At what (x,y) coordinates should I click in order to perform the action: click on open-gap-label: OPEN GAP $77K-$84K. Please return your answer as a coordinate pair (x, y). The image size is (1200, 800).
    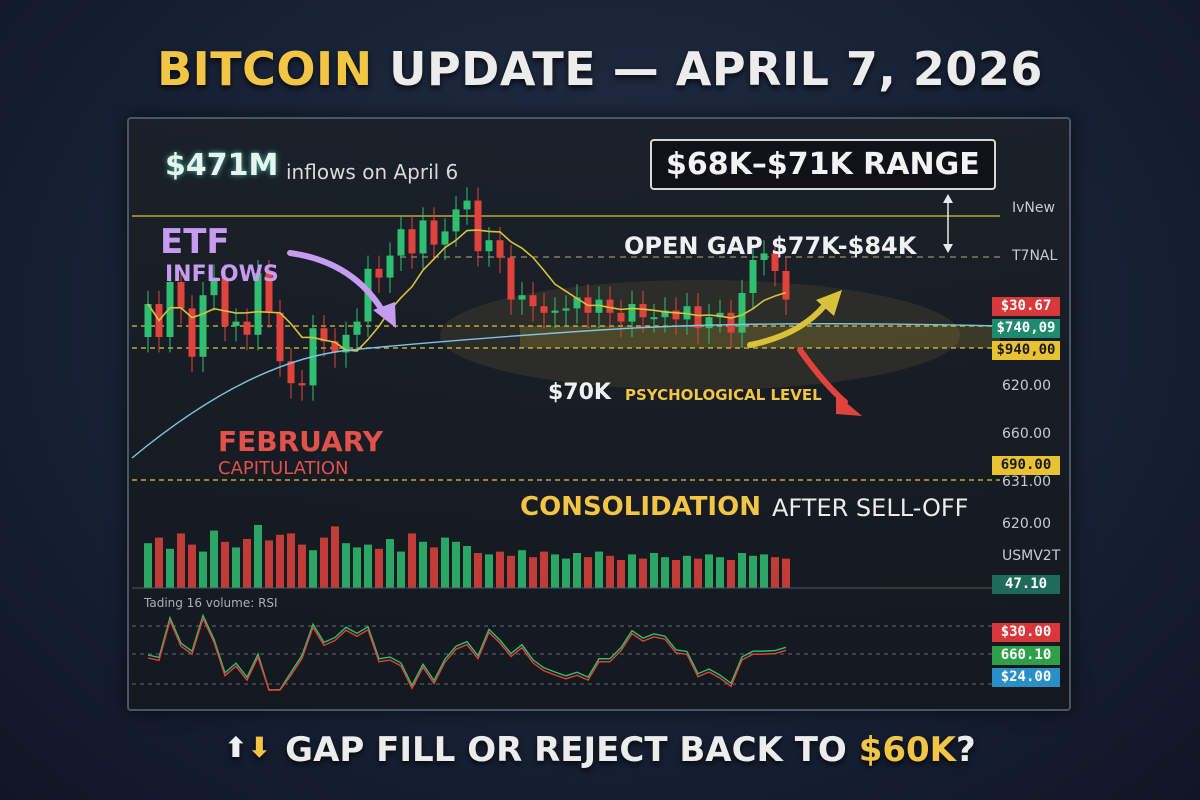
    Looking at the image, I should click on (770, 246).